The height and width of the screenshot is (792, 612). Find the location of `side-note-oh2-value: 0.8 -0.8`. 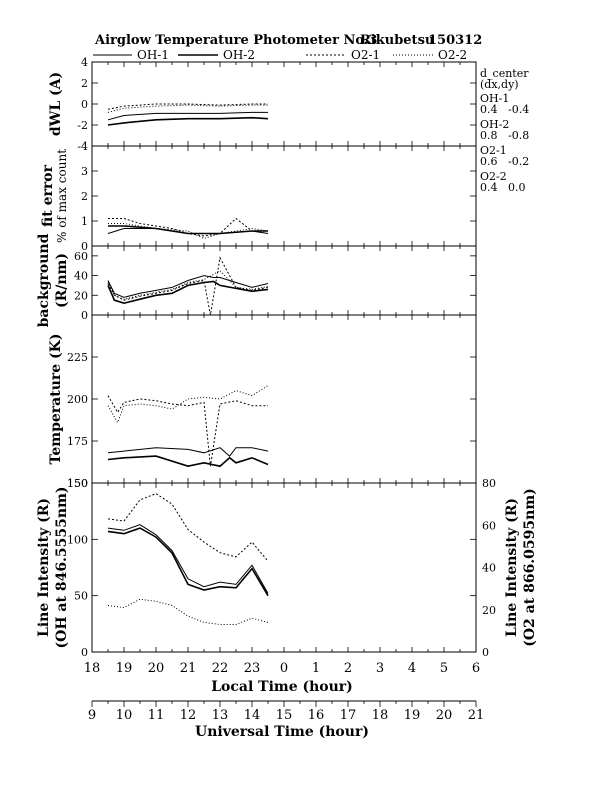

side-note-oh2-value: 0.8 -0.8 is located at coordinates (504, 135).